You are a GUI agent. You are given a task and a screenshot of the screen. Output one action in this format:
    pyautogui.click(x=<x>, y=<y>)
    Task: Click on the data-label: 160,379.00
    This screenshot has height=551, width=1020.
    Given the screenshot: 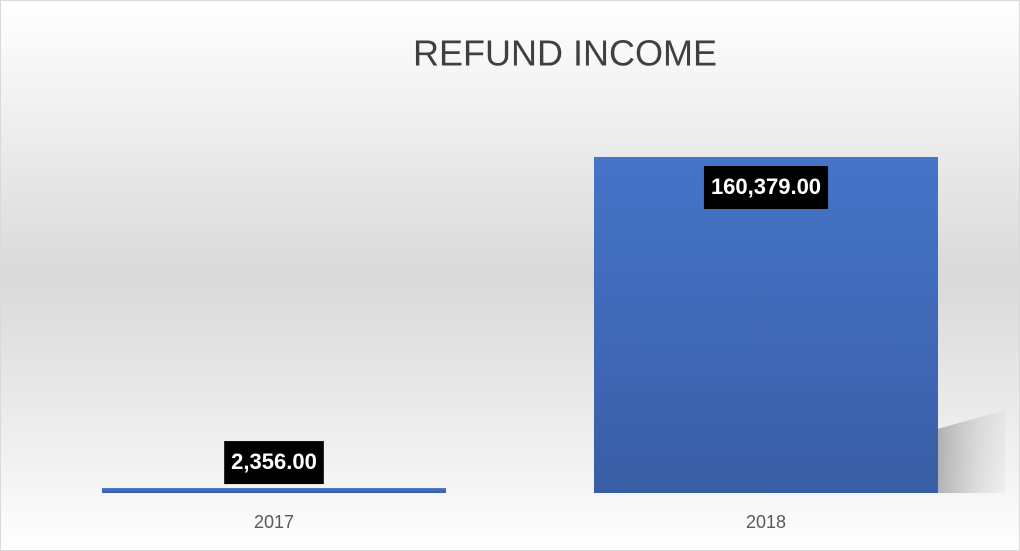 What is the action you would take?
    pyautogui.click(x=766, y=186)
    